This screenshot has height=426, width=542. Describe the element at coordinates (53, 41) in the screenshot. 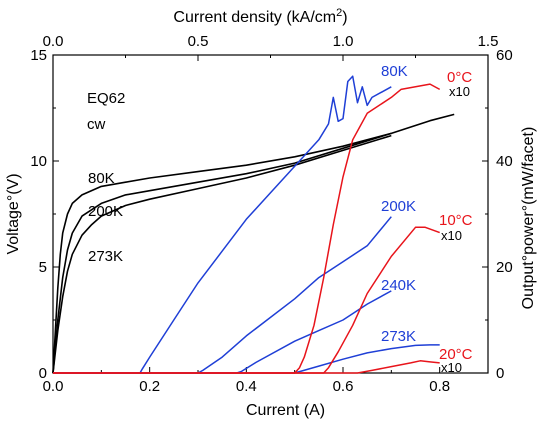

I see `x-top-tick-label: 0.0` at that location.